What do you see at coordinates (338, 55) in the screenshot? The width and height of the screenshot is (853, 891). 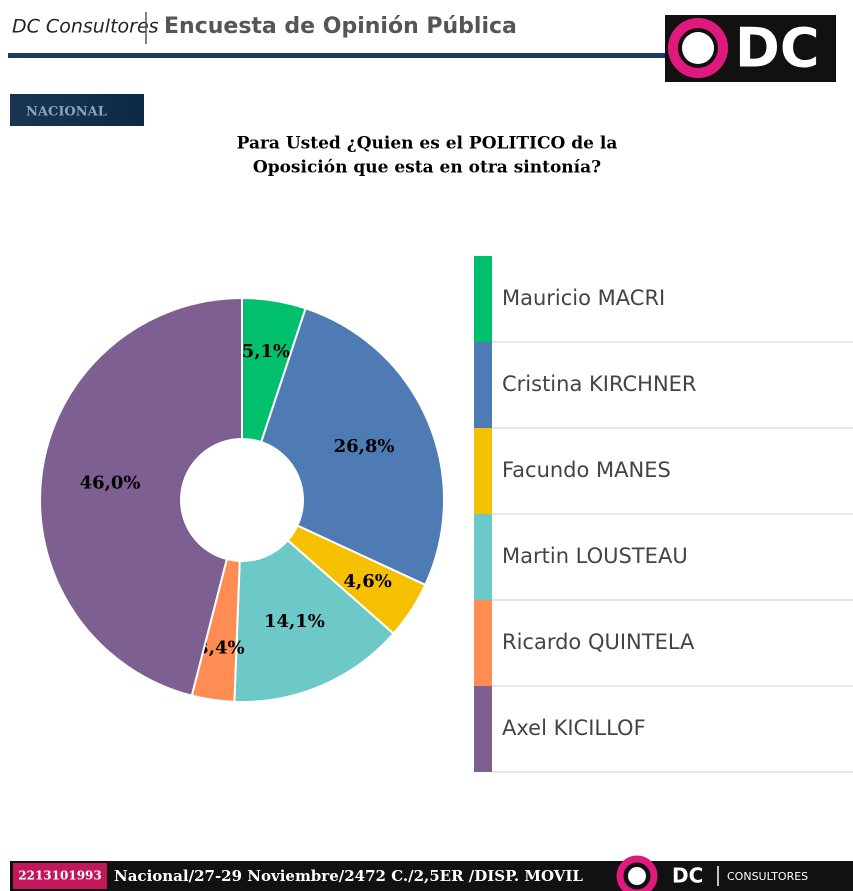 I see `header-rule` at bounding box center [338, 55].